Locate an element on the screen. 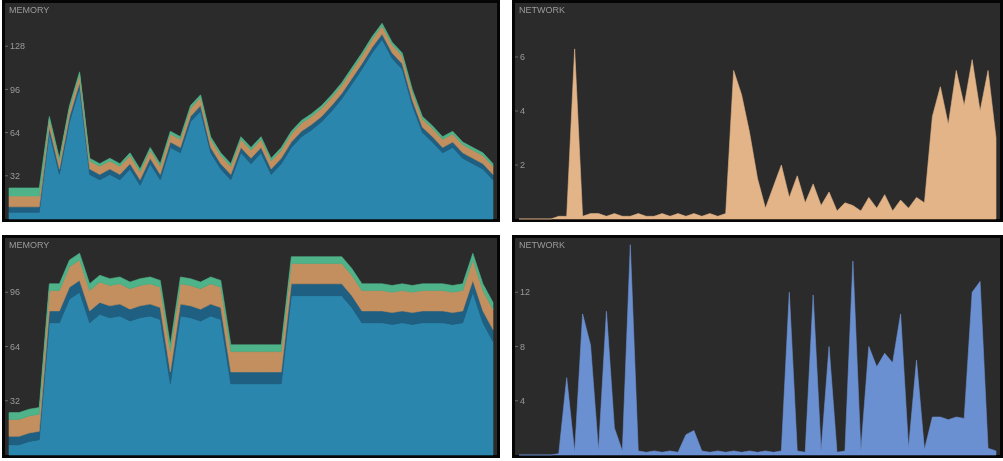 The image size is (1003, 461). y-tick-label: 2 is located at coordinates (523, 165).